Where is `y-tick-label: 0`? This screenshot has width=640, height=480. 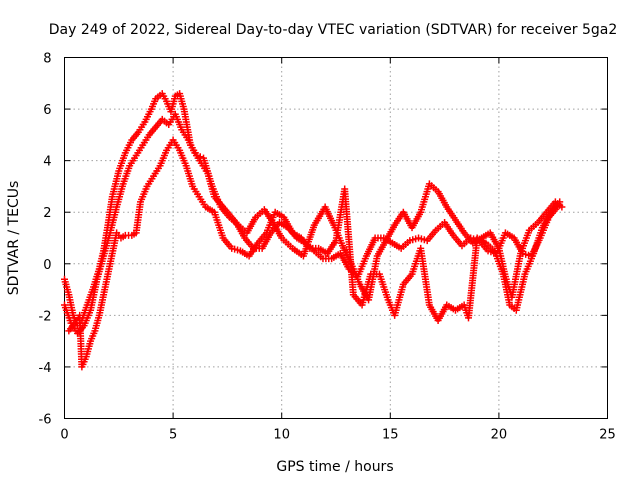
y-tick-label: 0 is located at coordinates (47, 265).